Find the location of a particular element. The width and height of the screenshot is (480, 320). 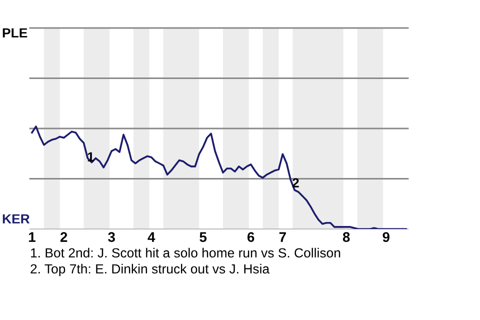

text: 2. Top 7th: E. Dinkin struck out vs J. Hsia is located at coordinates (150, 270).